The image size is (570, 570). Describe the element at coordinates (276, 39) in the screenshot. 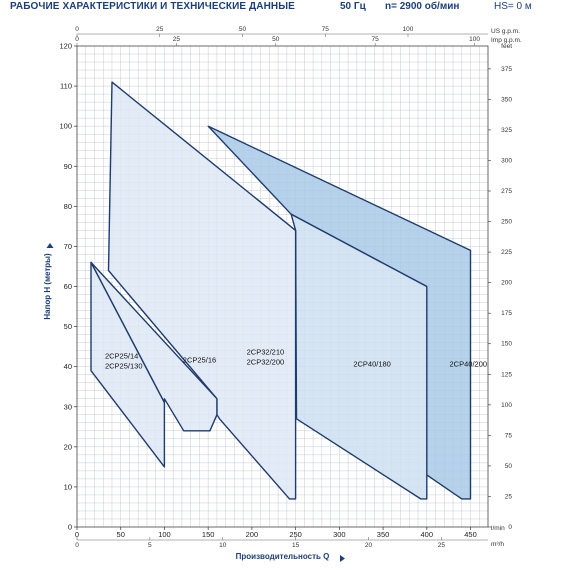

I see `impgpm-tick-label: 50` at that location.